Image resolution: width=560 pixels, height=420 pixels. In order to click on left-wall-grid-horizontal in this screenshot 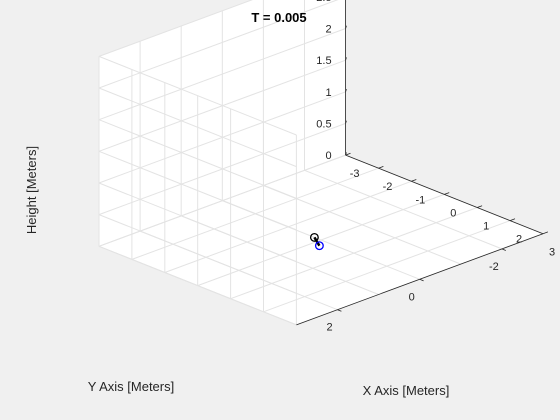, I will do `click(175, 28)`.